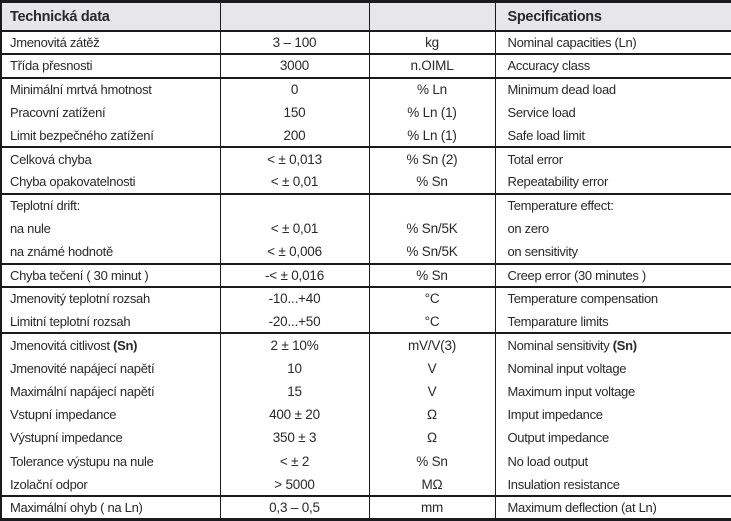  What do you see at coordinates (558, 438) in the screenshot?
I see `cell-en: Output impedance` at bounding box center [558, 438].